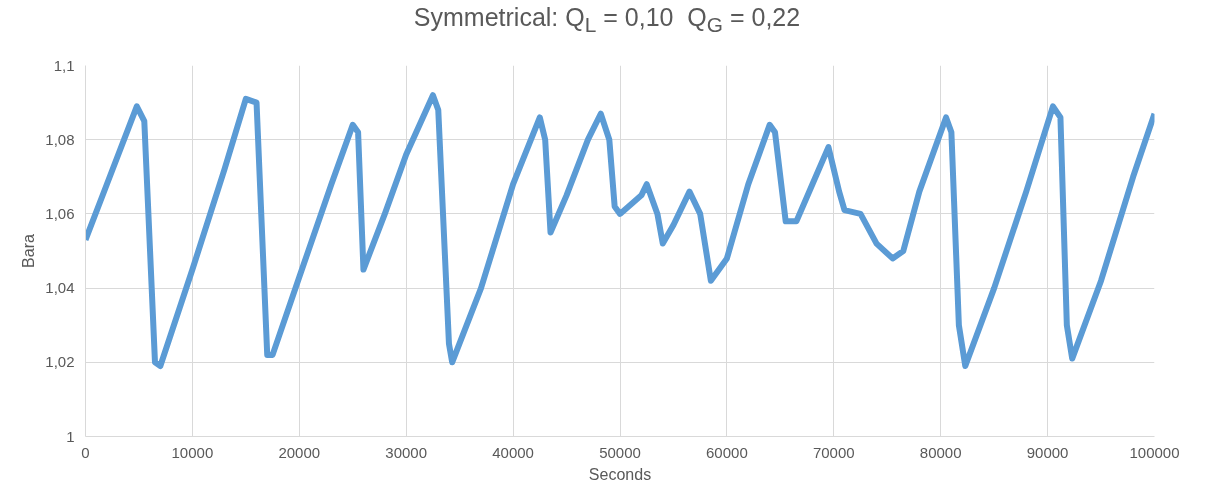 The width and height of the screenshot is (1214, 493). What do you see at coordinates (940, 452) in the screenshot?
I see `x-tick-label: 80000` at bounding box center [940, 452].